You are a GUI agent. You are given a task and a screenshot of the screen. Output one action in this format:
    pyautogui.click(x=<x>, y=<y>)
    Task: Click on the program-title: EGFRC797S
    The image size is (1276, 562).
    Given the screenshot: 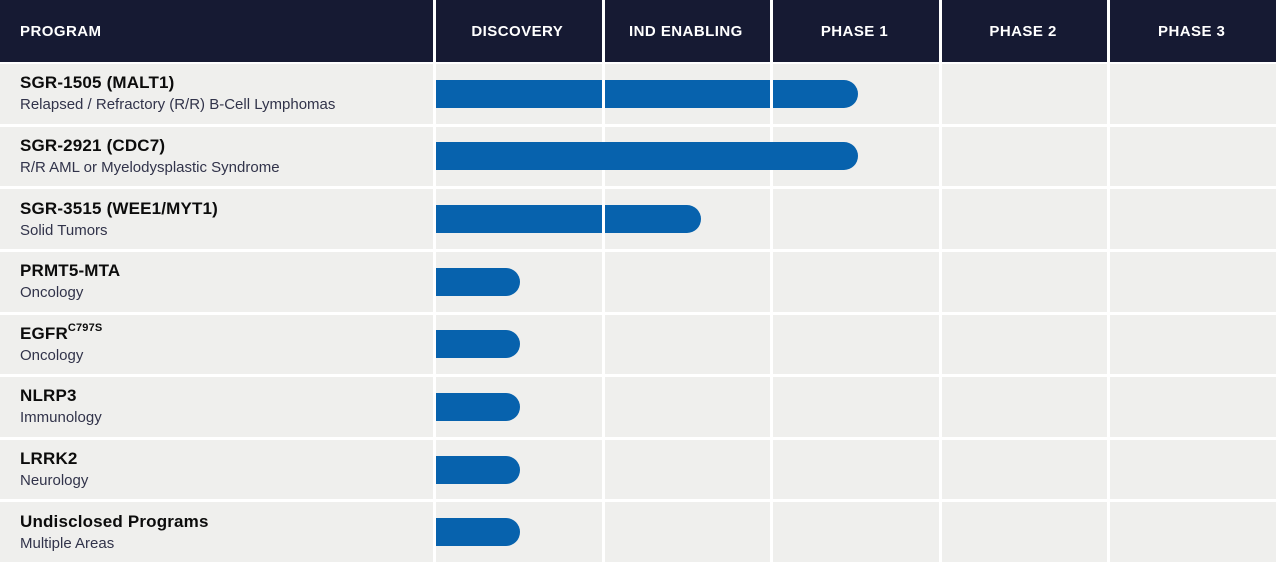 What is the action you would take?
    pyautogui.click(x=61, y=332)
    